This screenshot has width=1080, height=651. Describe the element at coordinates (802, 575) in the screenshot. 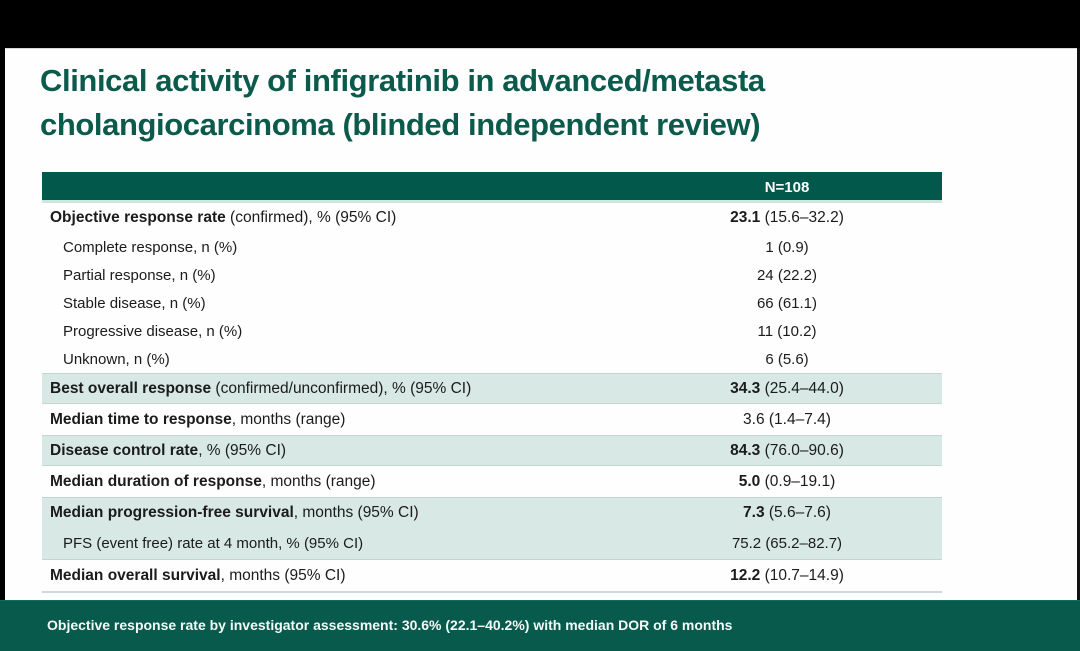

I see `row-value-rest: (10.7–14.9)` at that location.